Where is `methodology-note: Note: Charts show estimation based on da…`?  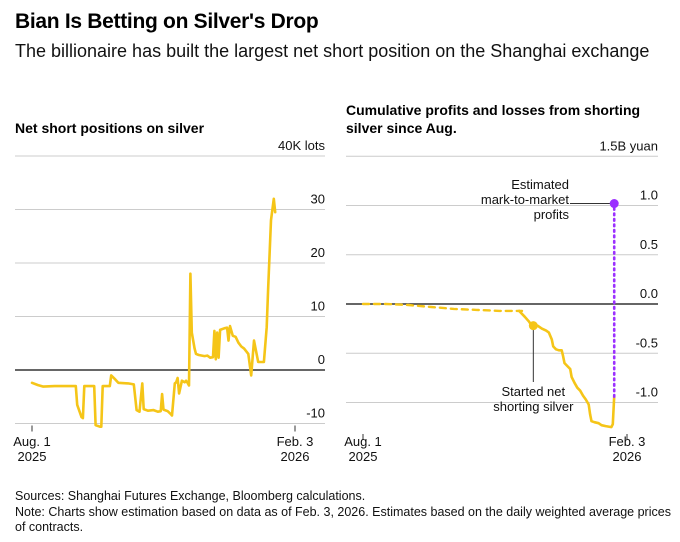
methodology-note: Note: Charts show estimation based on da… is located at coordinates (343, 519).